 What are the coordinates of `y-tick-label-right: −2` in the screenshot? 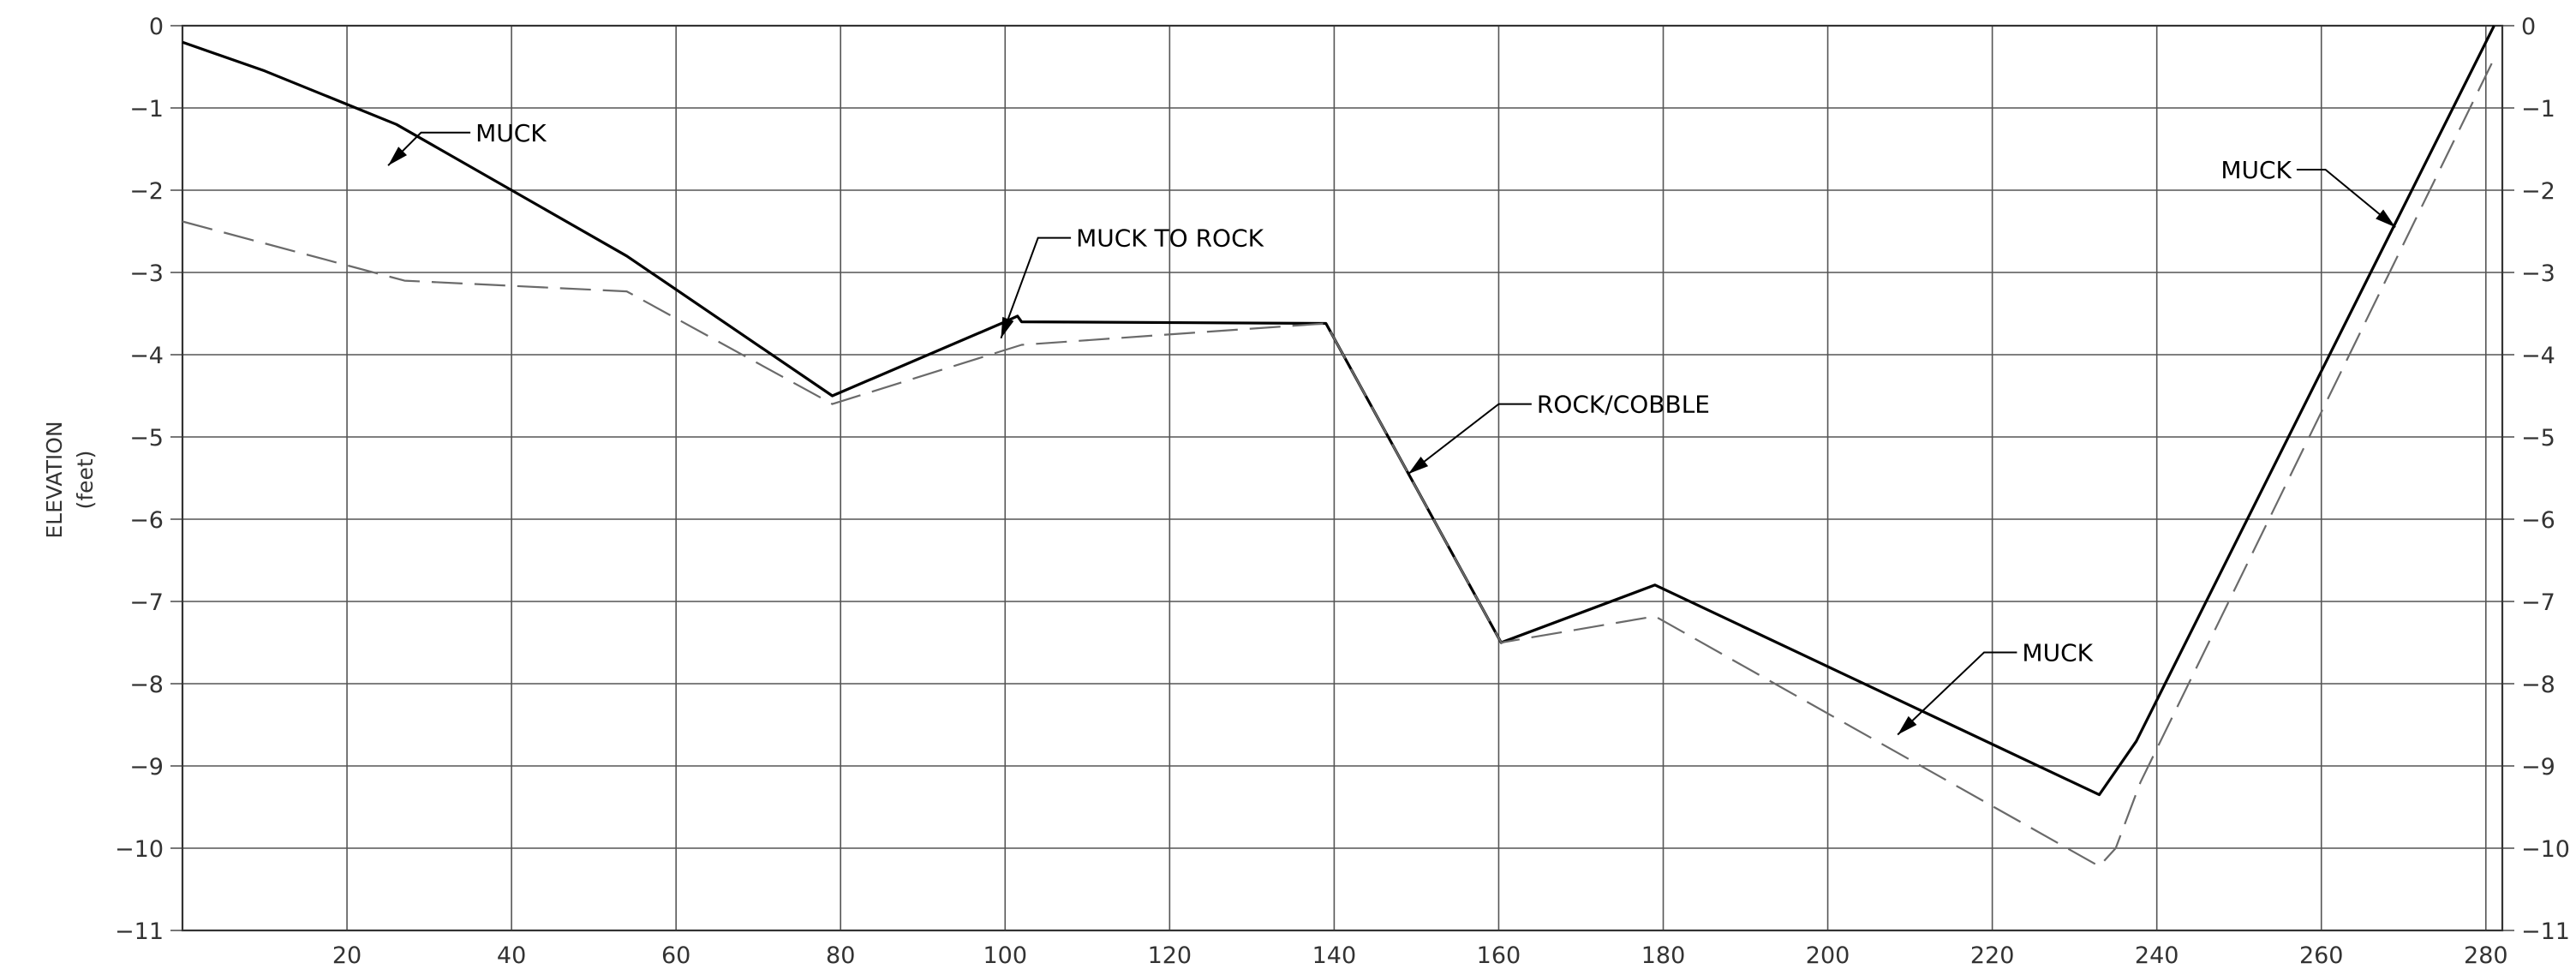 It's located at (2538, 191).